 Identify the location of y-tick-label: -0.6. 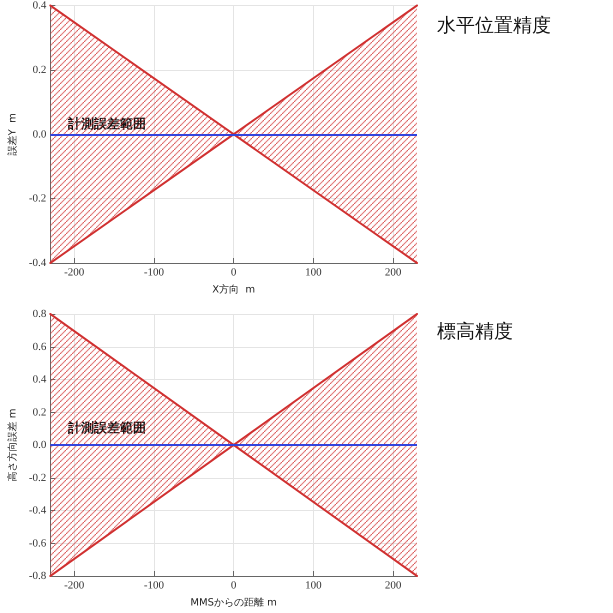
(37, 543).